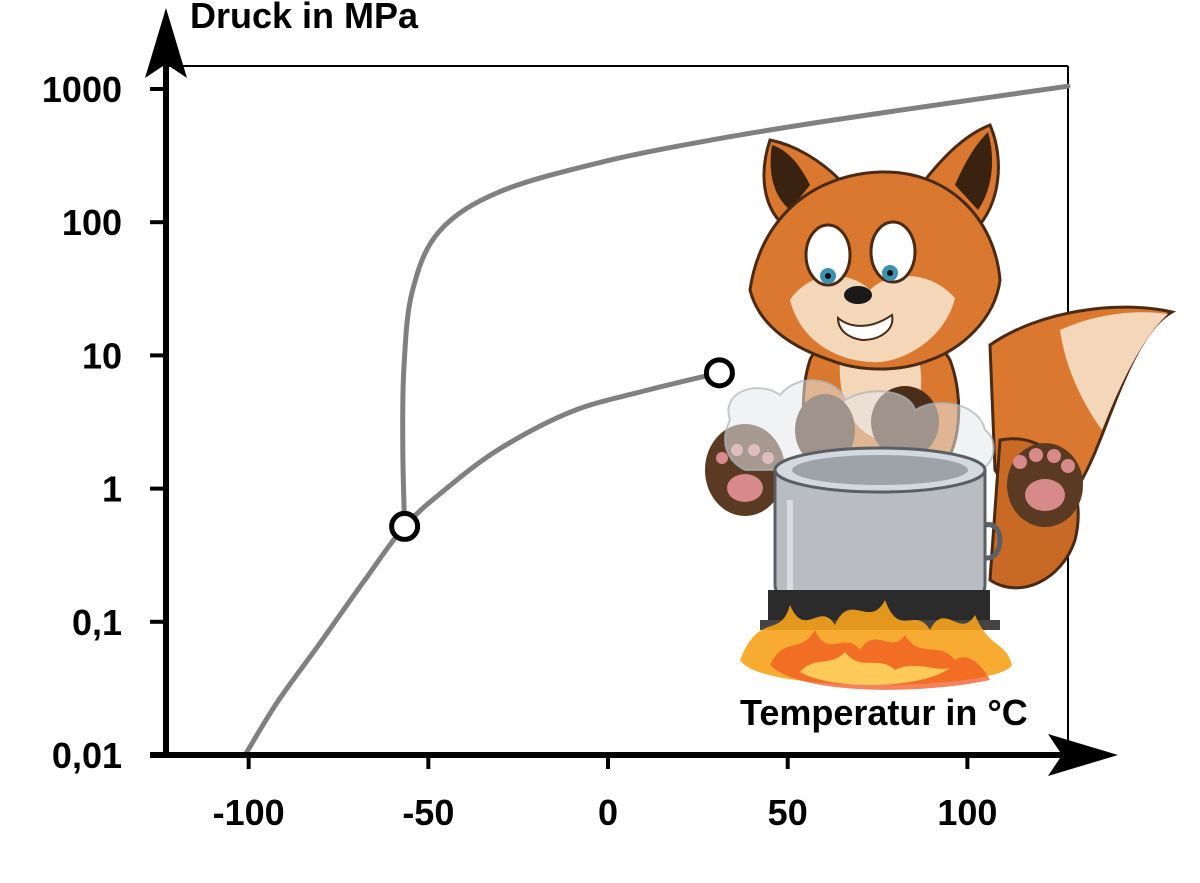 This screenshot has width=1200, height=883. I want to click on critical-point-marker, so click(719, 373).